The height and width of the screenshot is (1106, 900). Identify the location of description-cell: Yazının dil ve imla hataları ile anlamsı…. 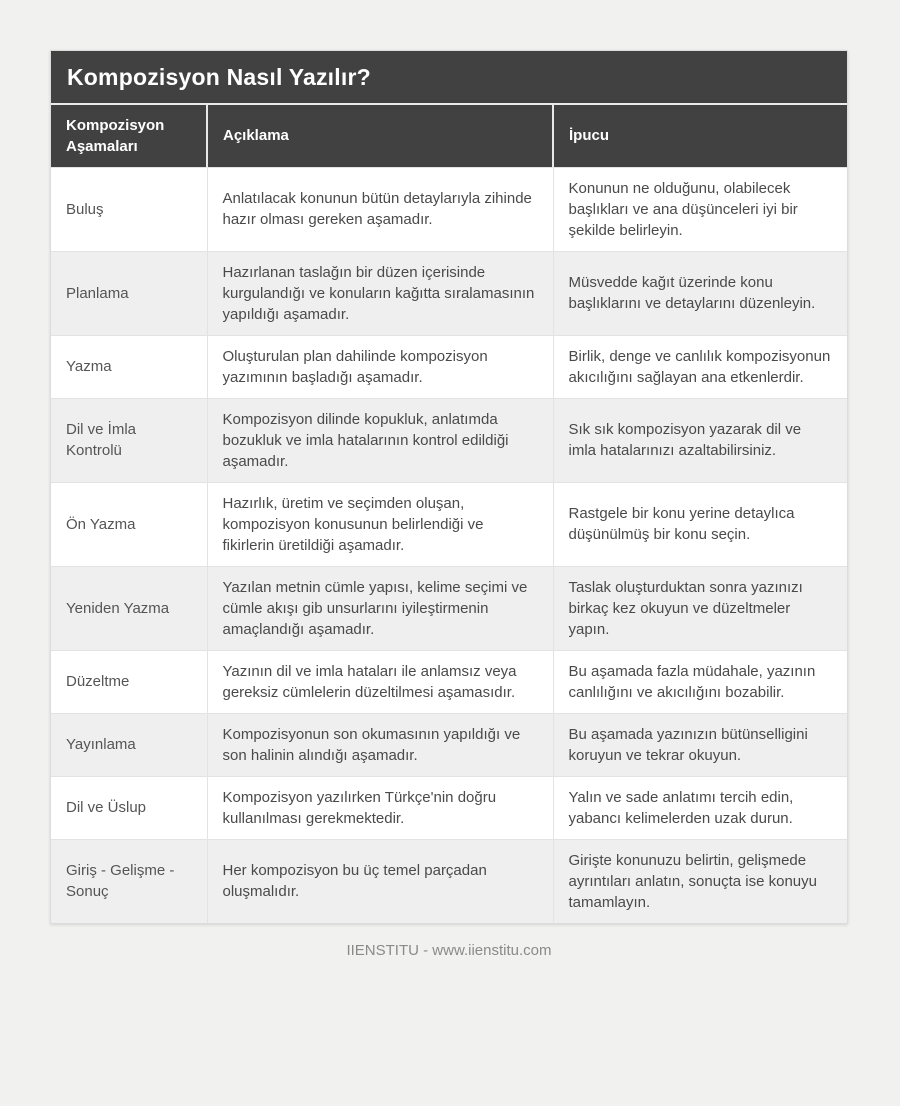
(379, 681).